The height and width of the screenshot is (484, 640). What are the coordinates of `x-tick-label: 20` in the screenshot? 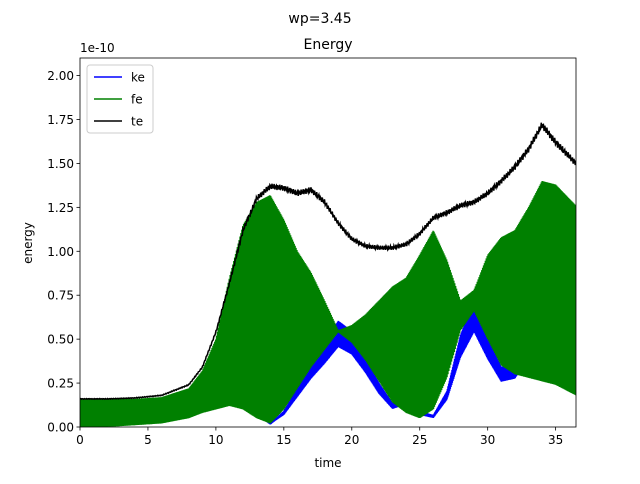 It's located at (351, 440).